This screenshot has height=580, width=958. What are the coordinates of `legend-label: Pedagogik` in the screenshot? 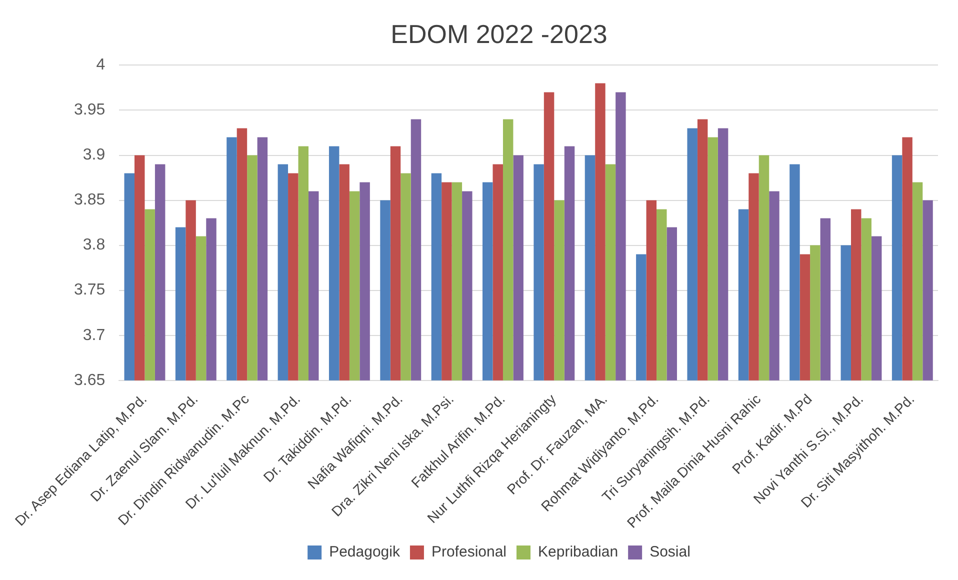 It's located at (364, 552).